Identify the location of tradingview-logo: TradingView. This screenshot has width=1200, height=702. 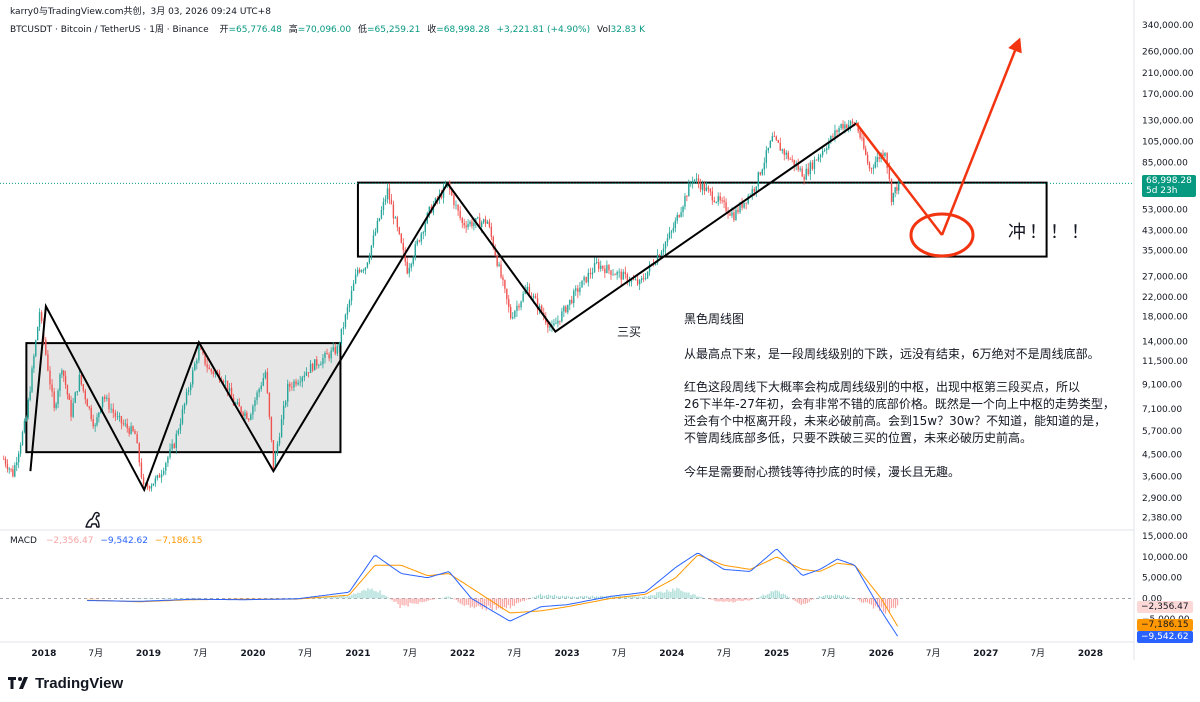
(65, 682).